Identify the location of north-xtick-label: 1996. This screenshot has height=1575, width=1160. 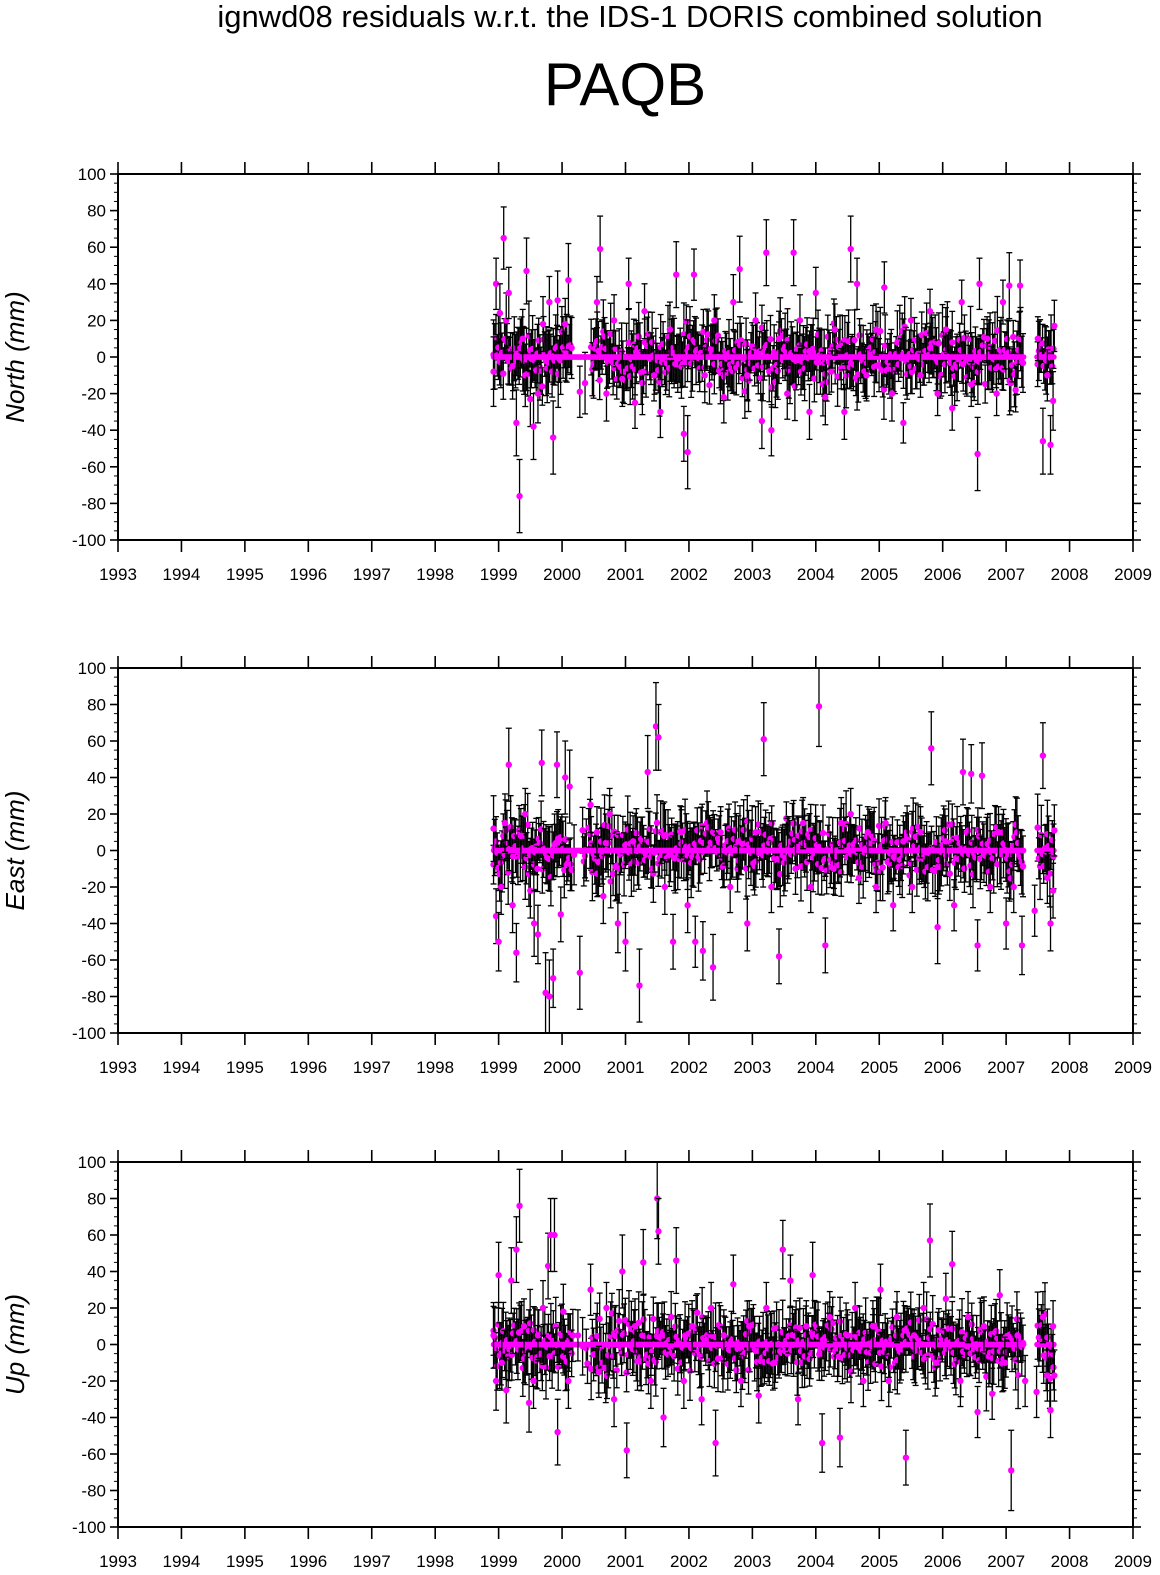
(308, 574).